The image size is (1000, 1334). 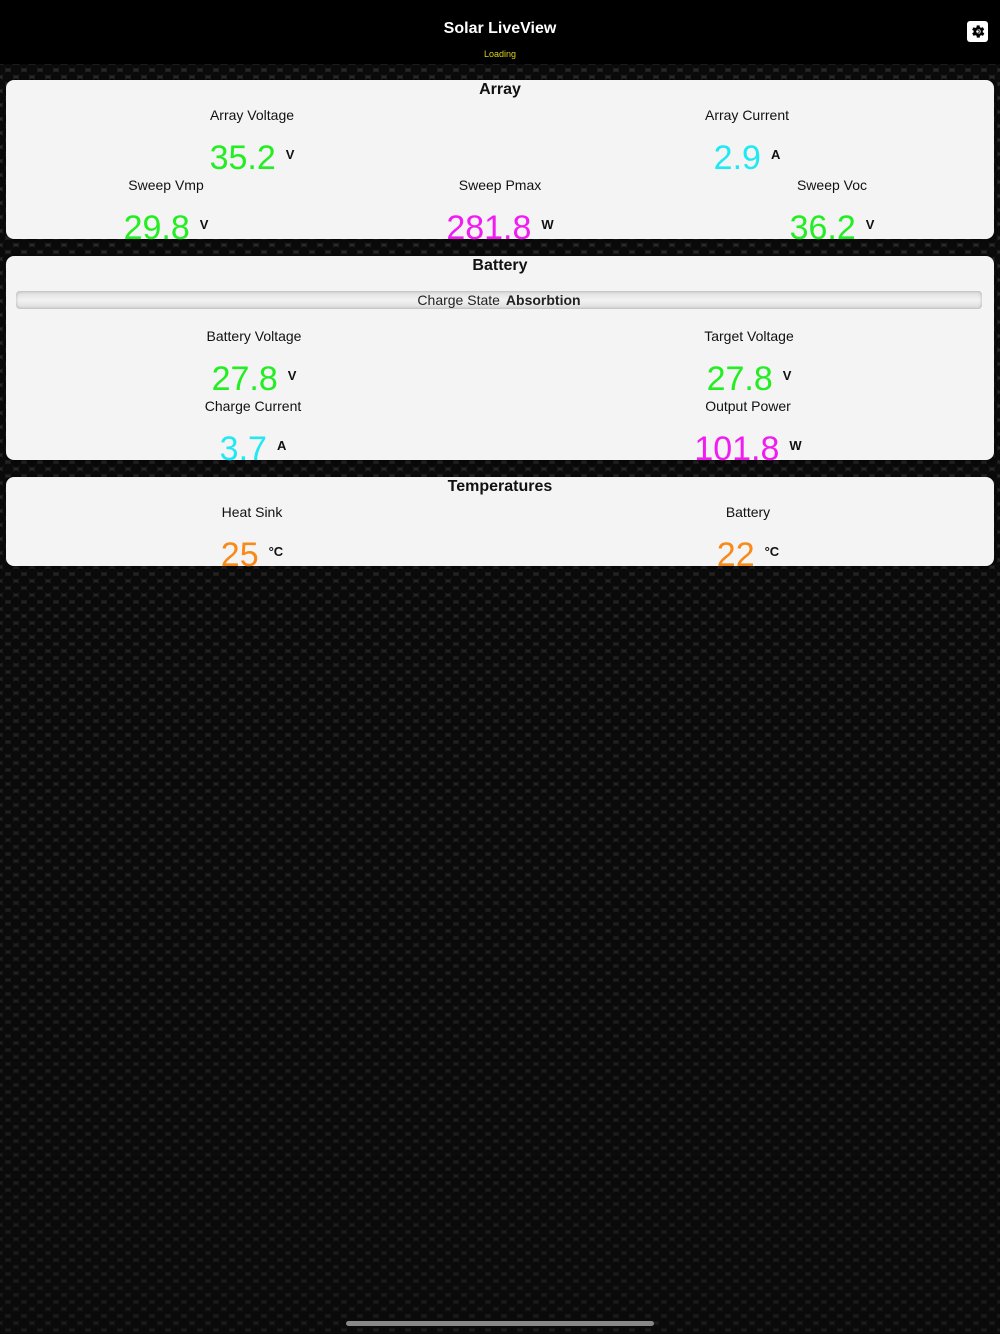 What do you see at coordinates (787, 375) in the screenshot?
I see `target-voltage-unit: V` at bounding box center [787, 375].